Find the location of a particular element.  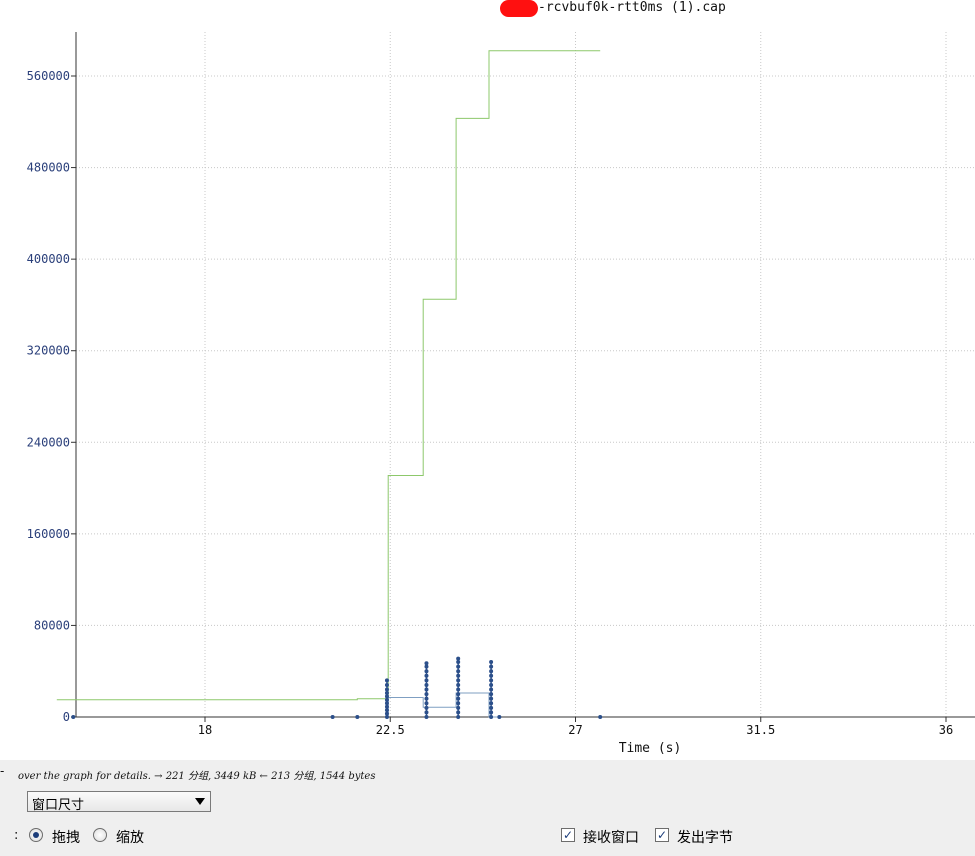

hint-prefix: - is located at coordinates (2, 771).